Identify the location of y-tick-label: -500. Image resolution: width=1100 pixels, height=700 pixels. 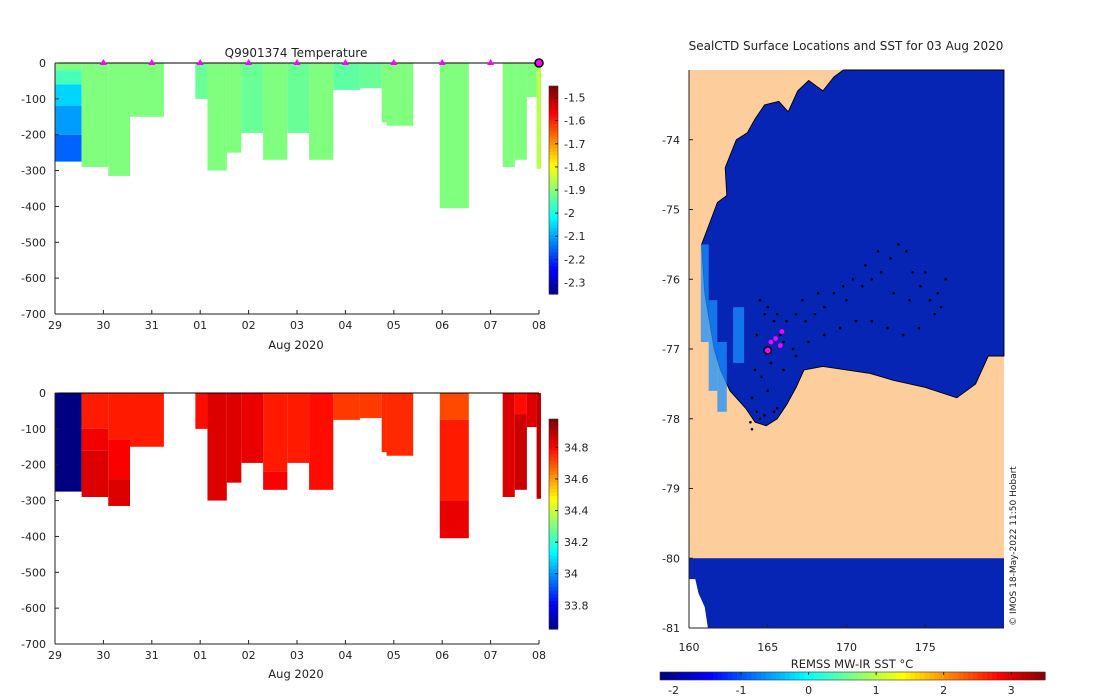
(33, 572).